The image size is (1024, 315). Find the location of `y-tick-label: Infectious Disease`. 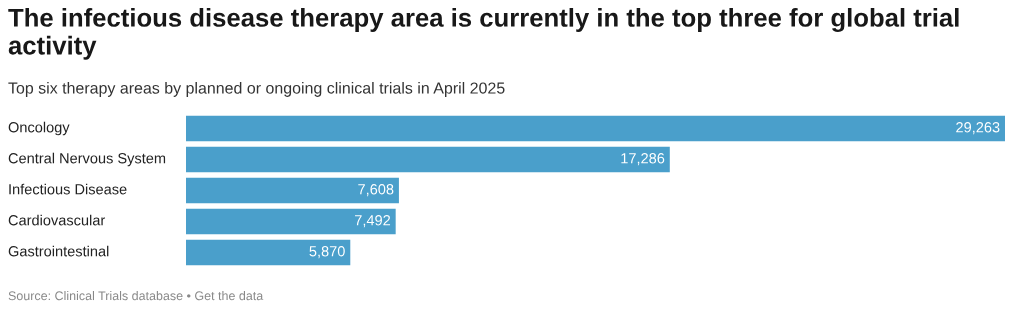

y-tick-label: Infectious Disease is located at coordinates (68, 189).